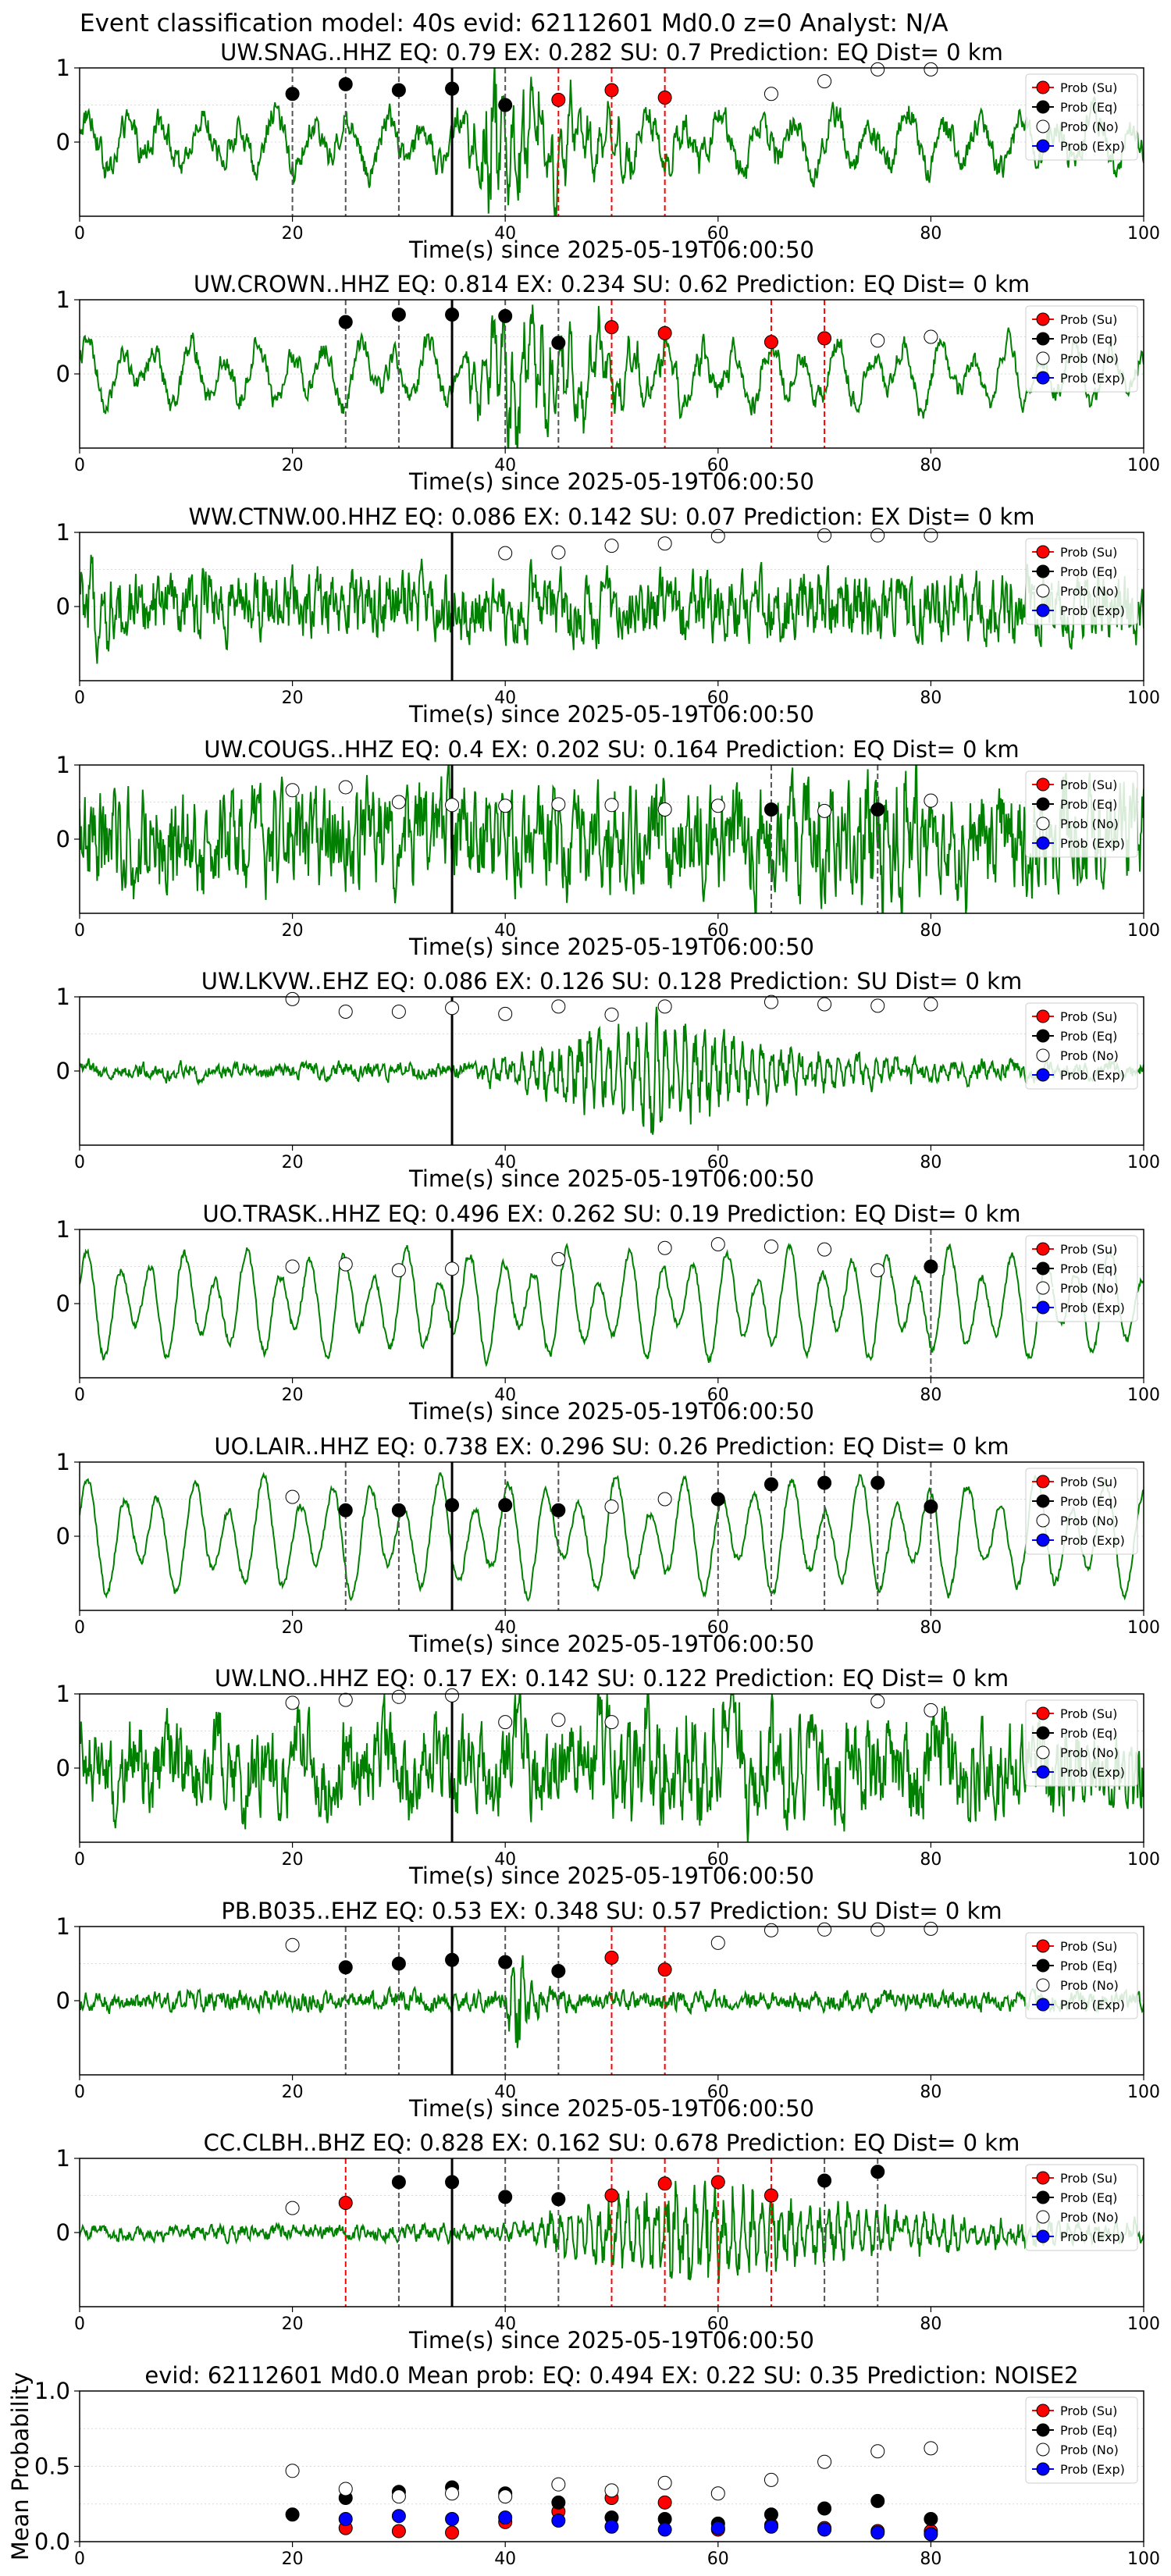  What do you see at coordinates (930, 234) in the screenshot?
I see `x-tick-label: 80` at bounding box center [930, 234].